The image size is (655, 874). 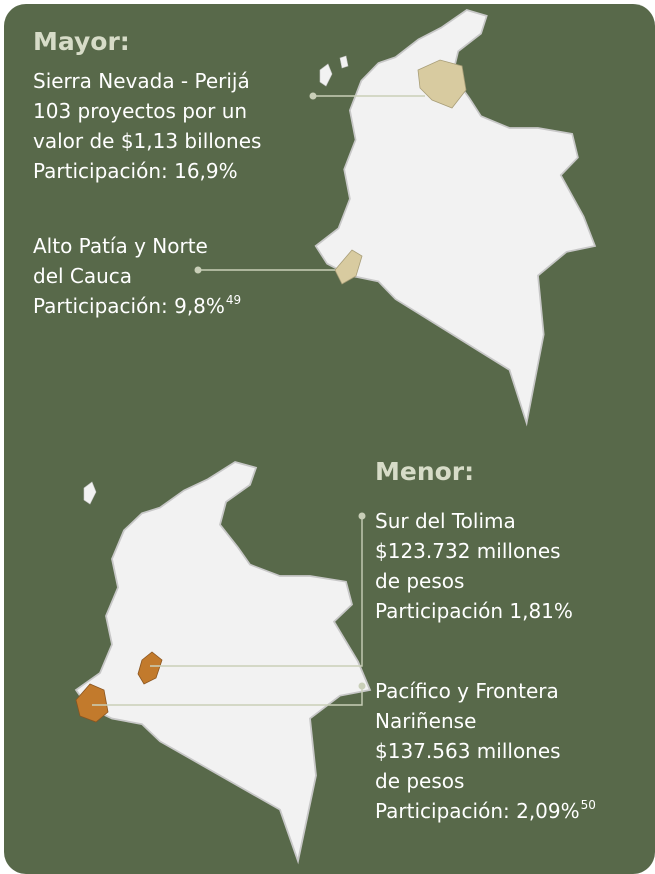 I want to click on region-alto-patia, so click(x=348, y=267).